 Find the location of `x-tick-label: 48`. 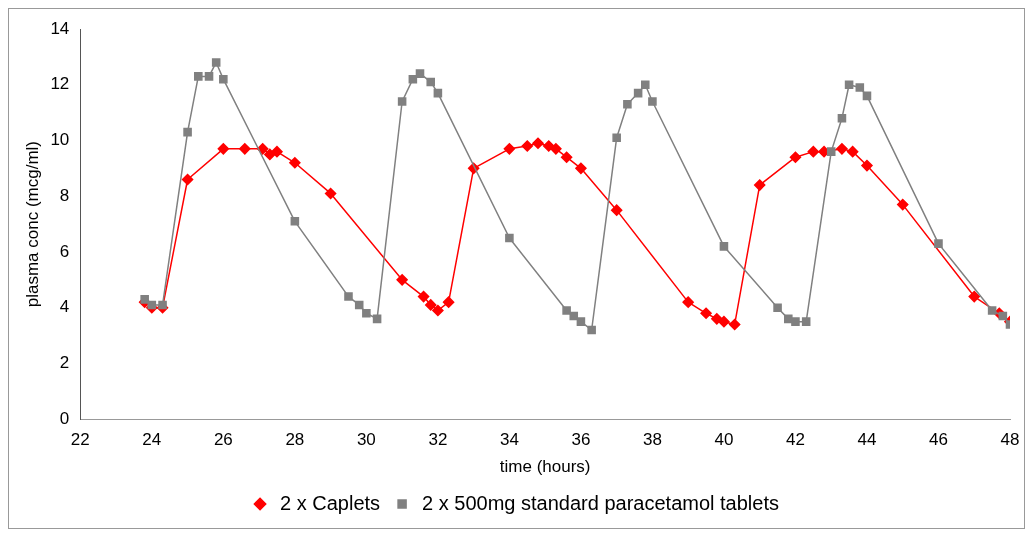

x-tick-label: 48 is located at coordinates (1010, 440).